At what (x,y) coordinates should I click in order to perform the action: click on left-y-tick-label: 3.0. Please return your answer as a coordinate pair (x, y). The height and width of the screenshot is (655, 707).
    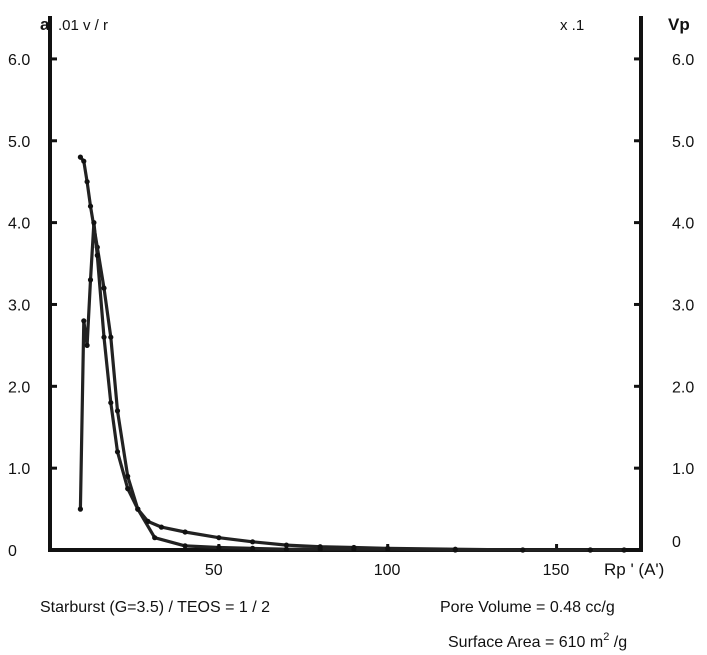
    Looking at the image, I should click on (19, 305).